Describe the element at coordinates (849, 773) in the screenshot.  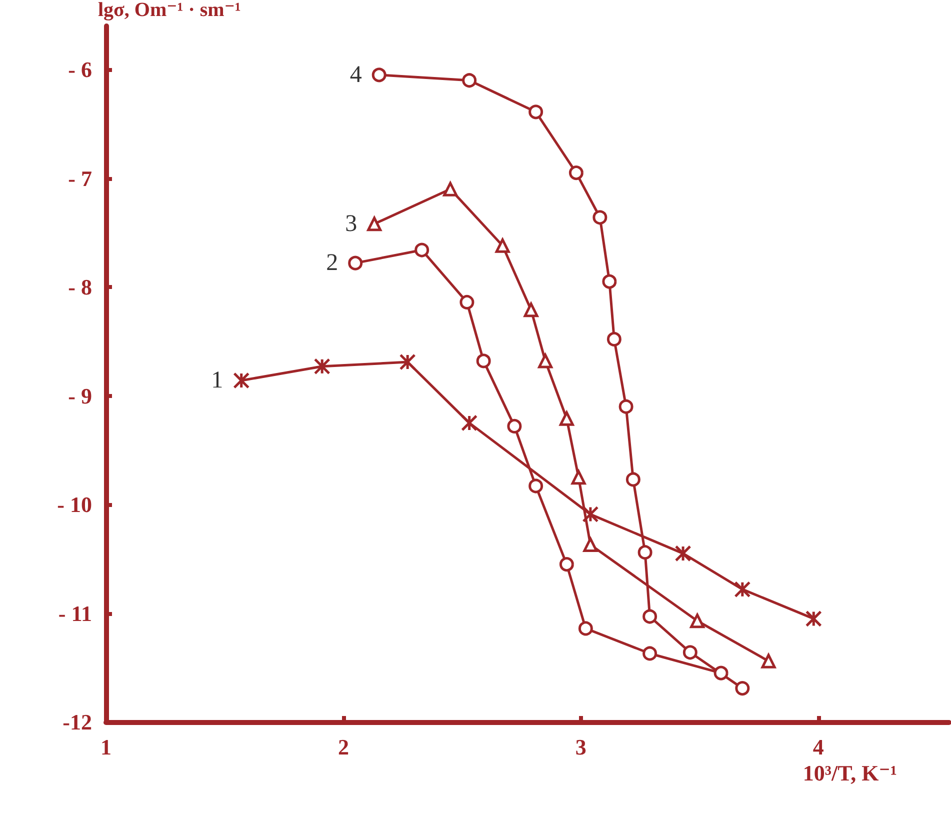
I see `x-axis-title: 10³/T, K⁻¹` at that location.